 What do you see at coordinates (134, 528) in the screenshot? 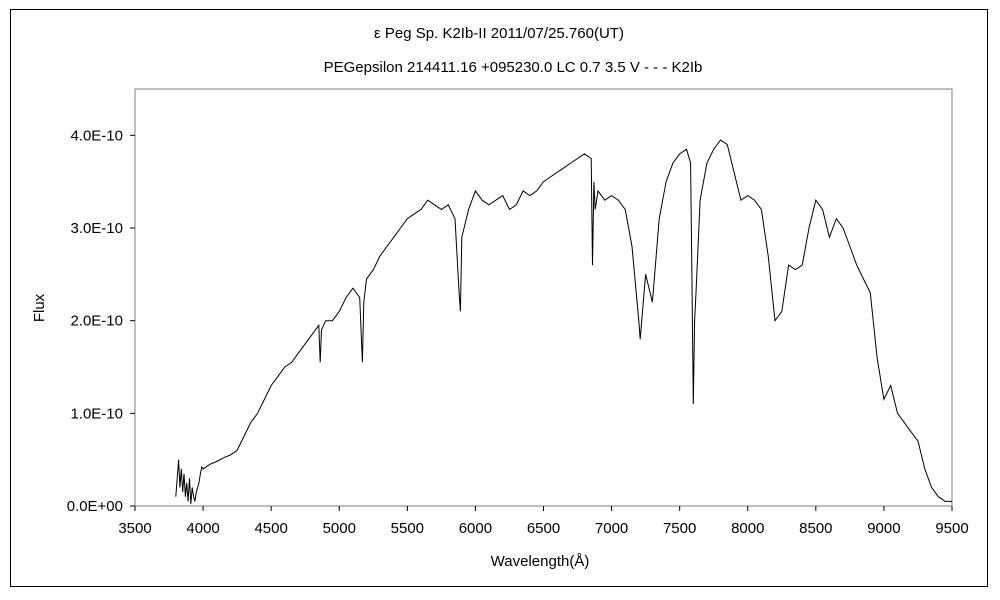
I see `x-tick-label: 3500` at bounding box center [134, 528].